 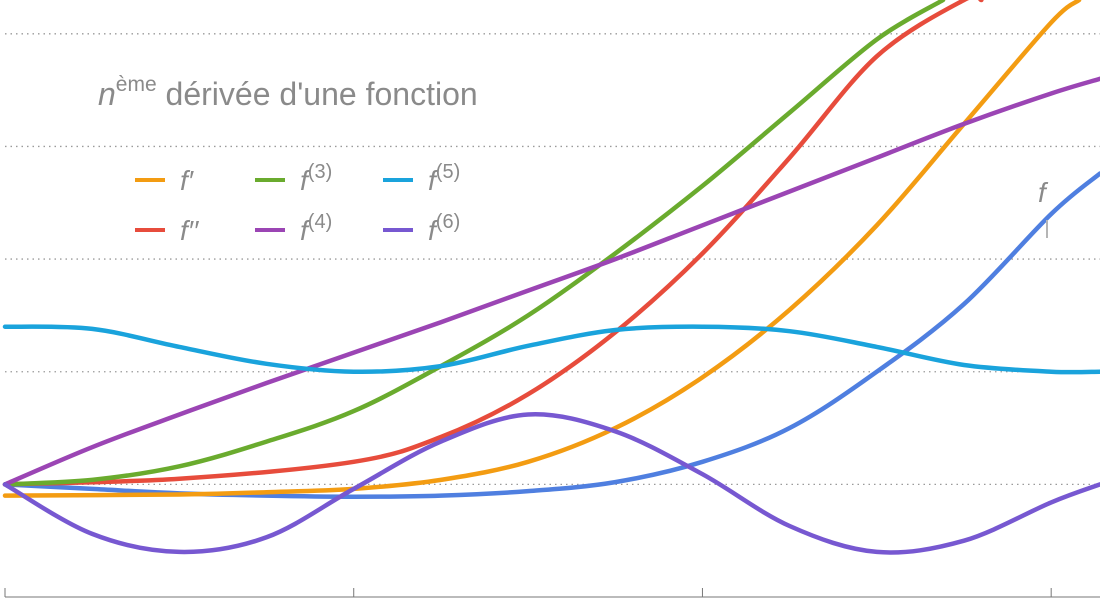 I want to click on legend-label: f′′, so click(x=190, y=230).